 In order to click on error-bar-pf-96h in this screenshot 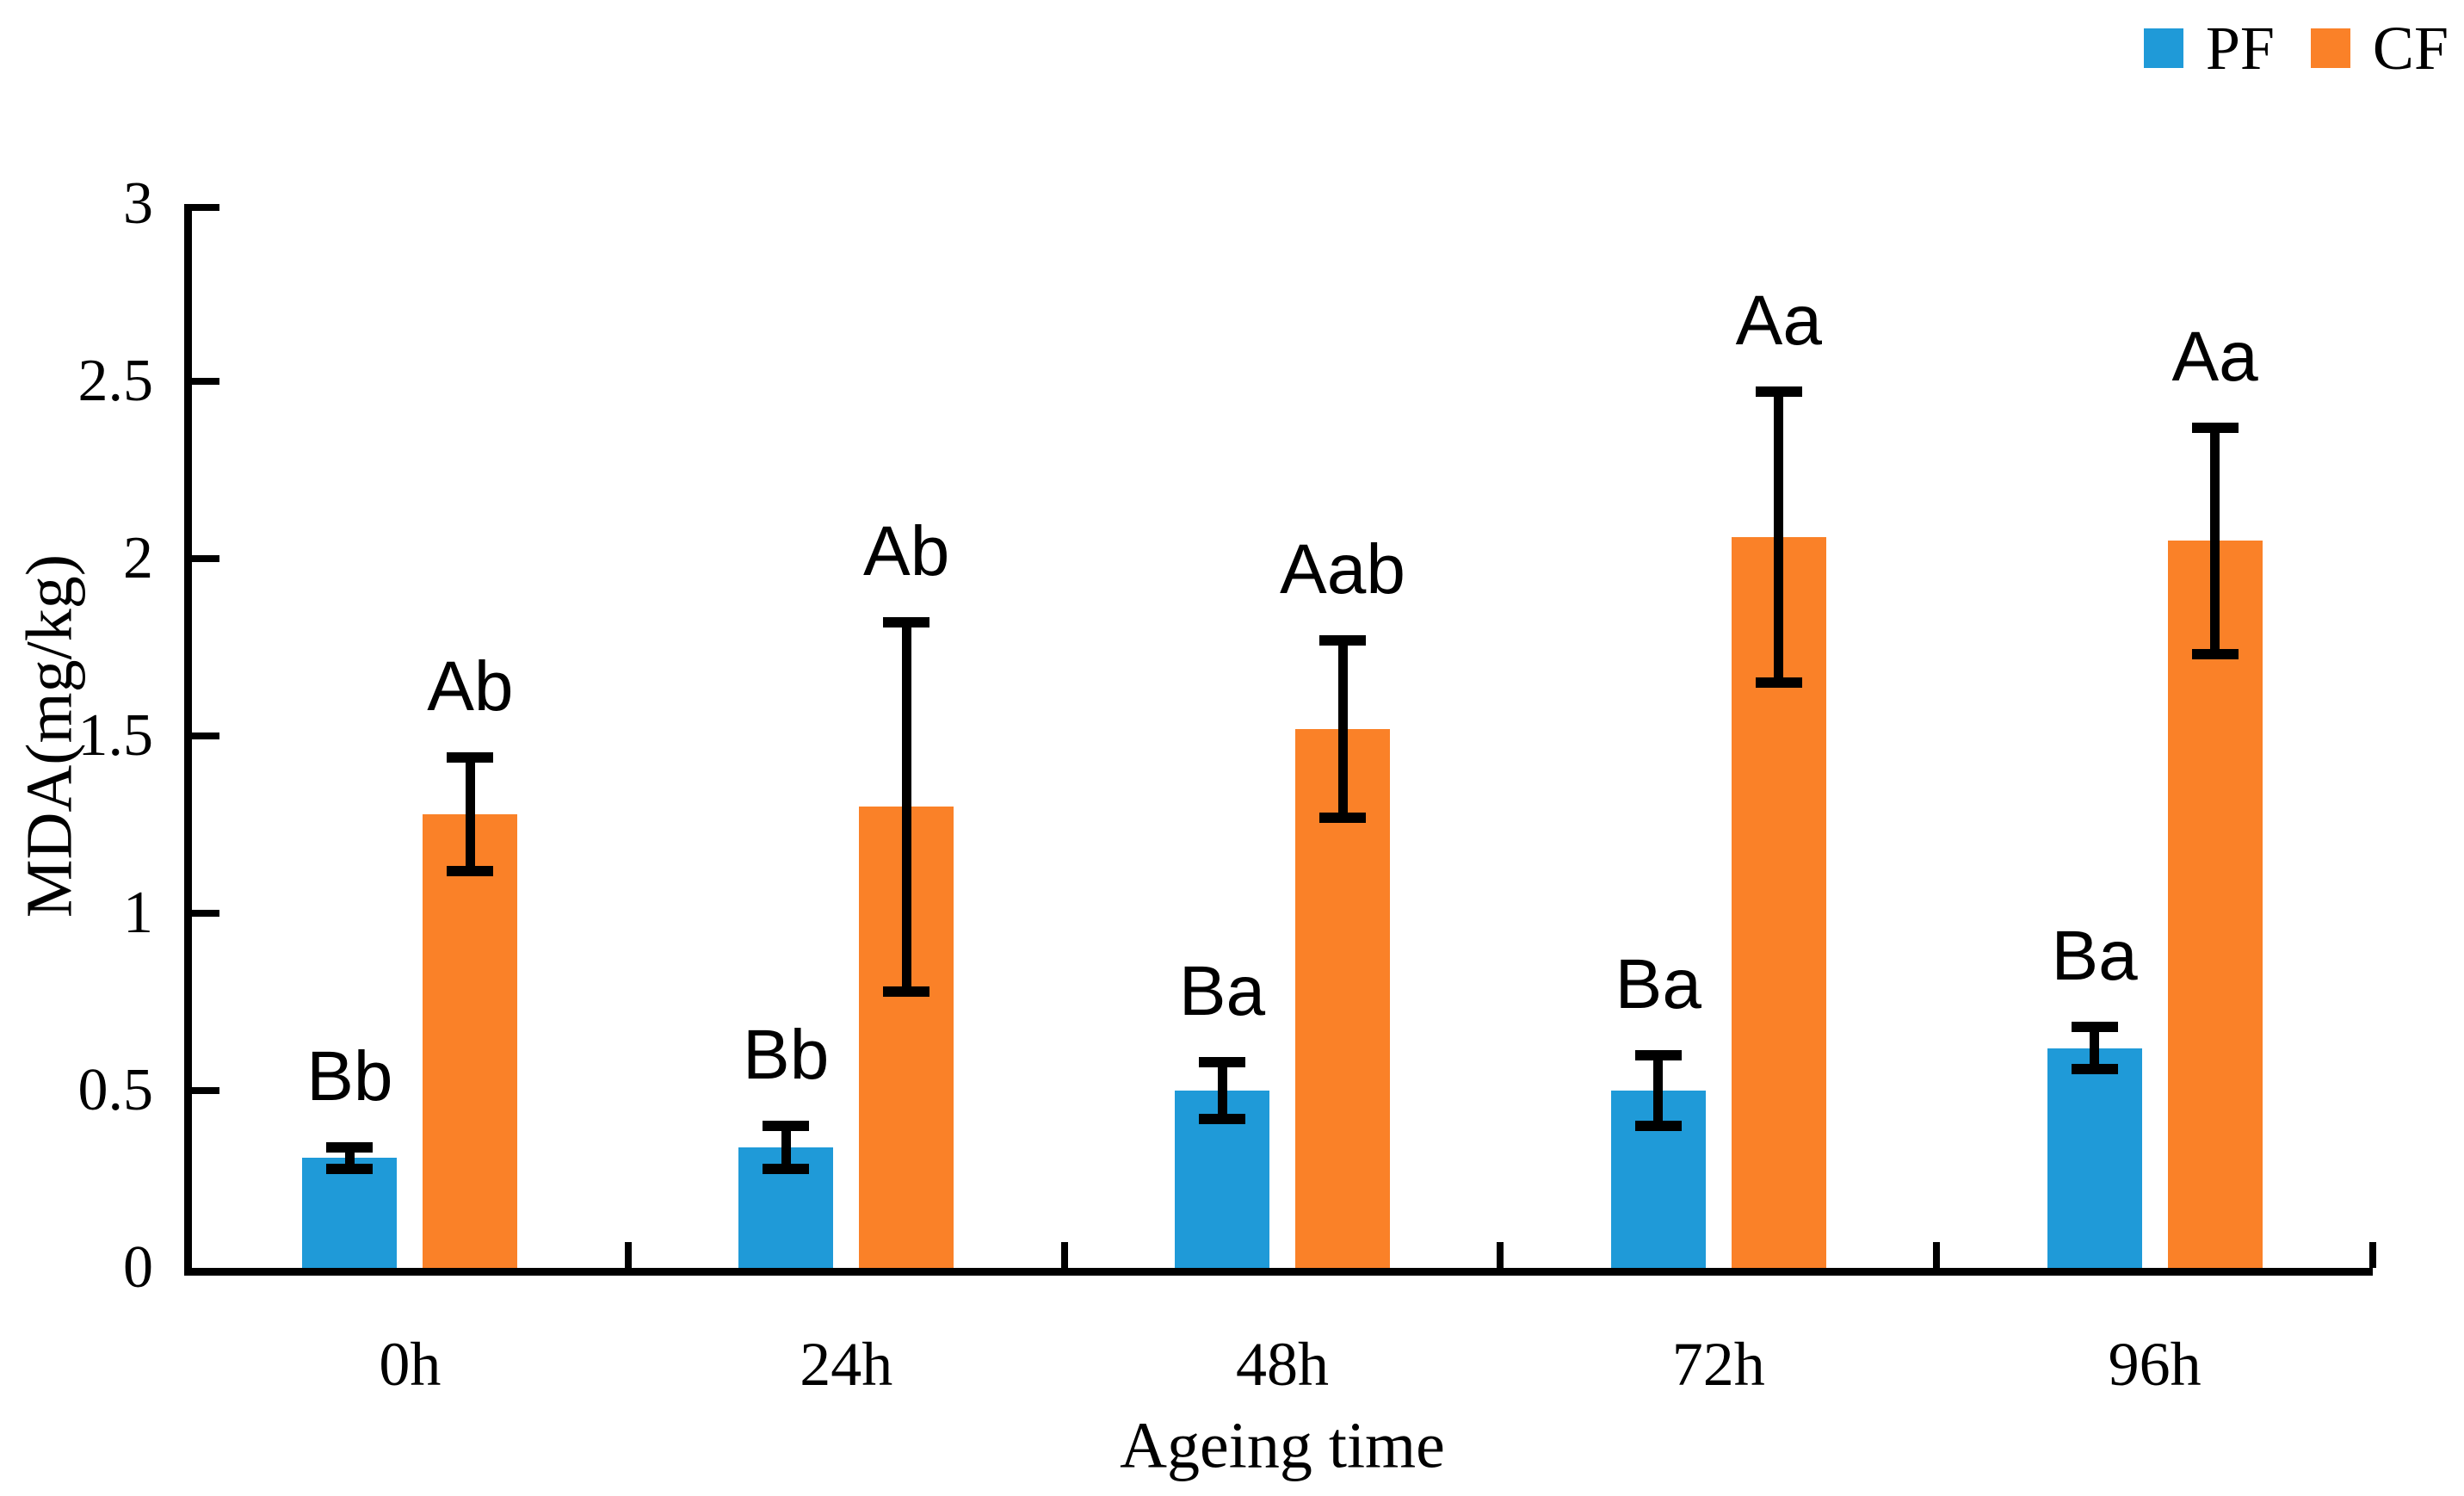, I will do `click(2095, 1048)`.